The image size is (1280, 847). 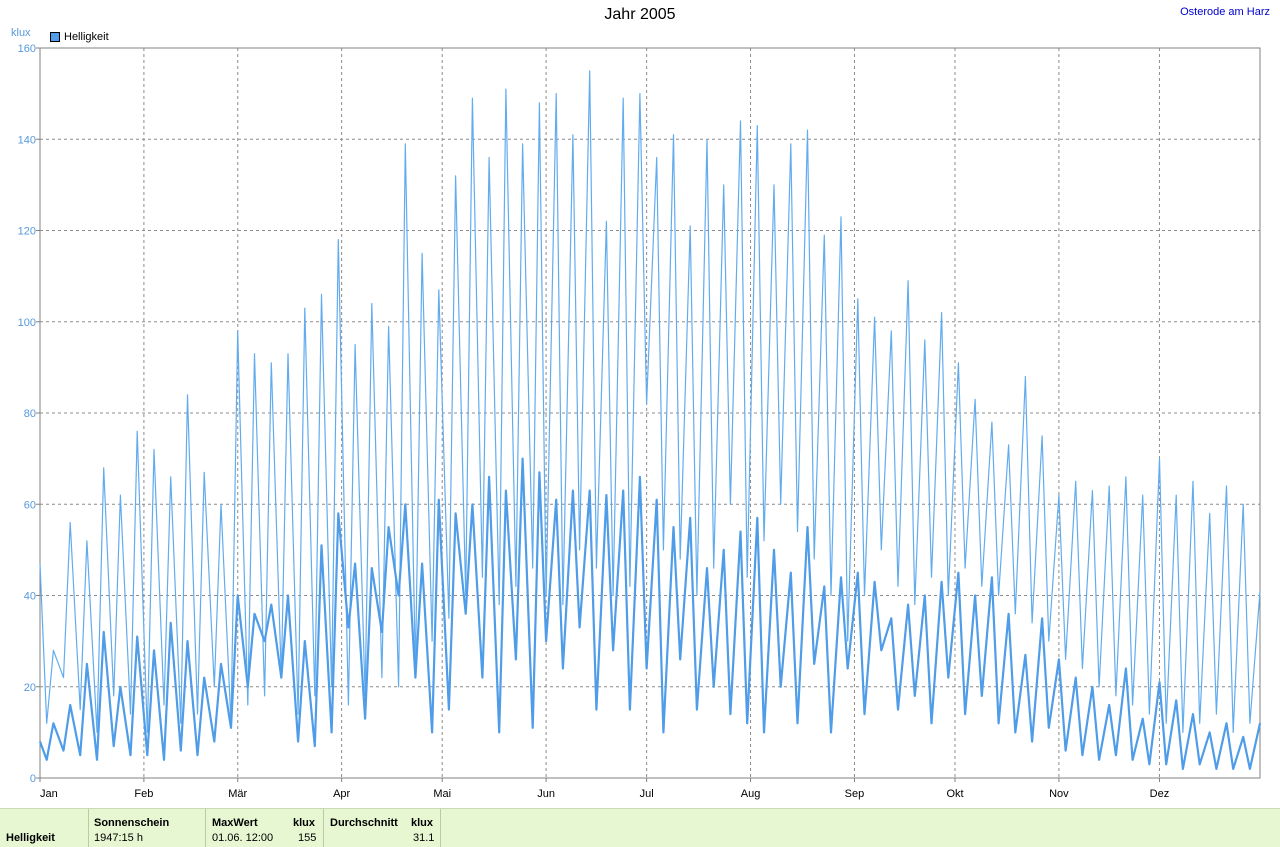 I want to click on x-tick-label: Feb, so click(x=143, y=794).